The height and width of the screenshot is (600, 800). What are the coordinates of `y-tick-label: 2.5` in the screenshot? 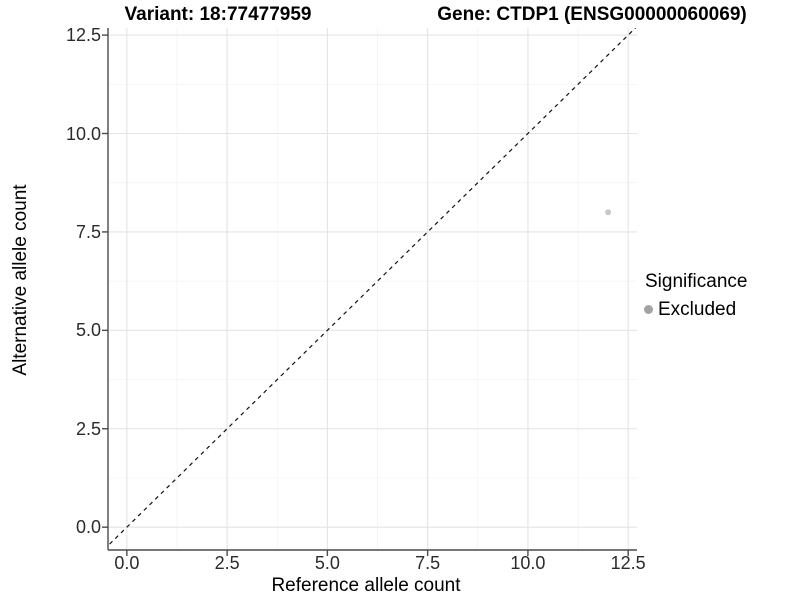 It's located at (88, 428).